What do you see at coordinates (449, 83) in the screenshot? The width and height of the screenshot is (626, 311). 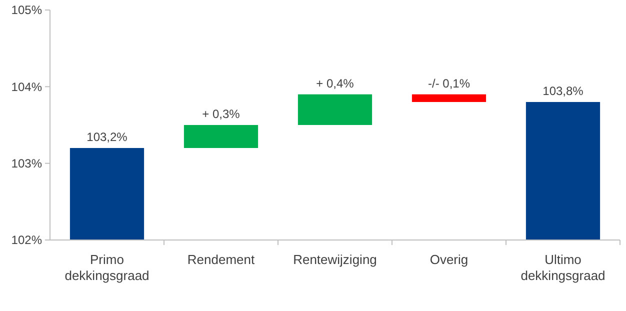 I see `data-label: -/- 0,1%` at bounding box center [449, 83].